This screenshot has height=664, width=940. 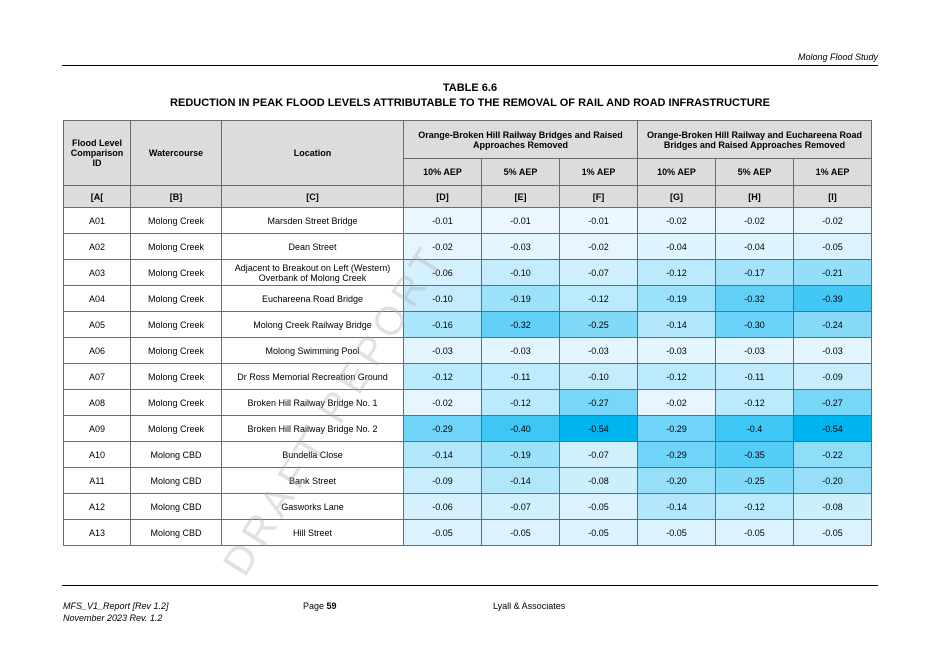 I want to click on company-name: Lyall & Associates, so click(x=529, y=606).